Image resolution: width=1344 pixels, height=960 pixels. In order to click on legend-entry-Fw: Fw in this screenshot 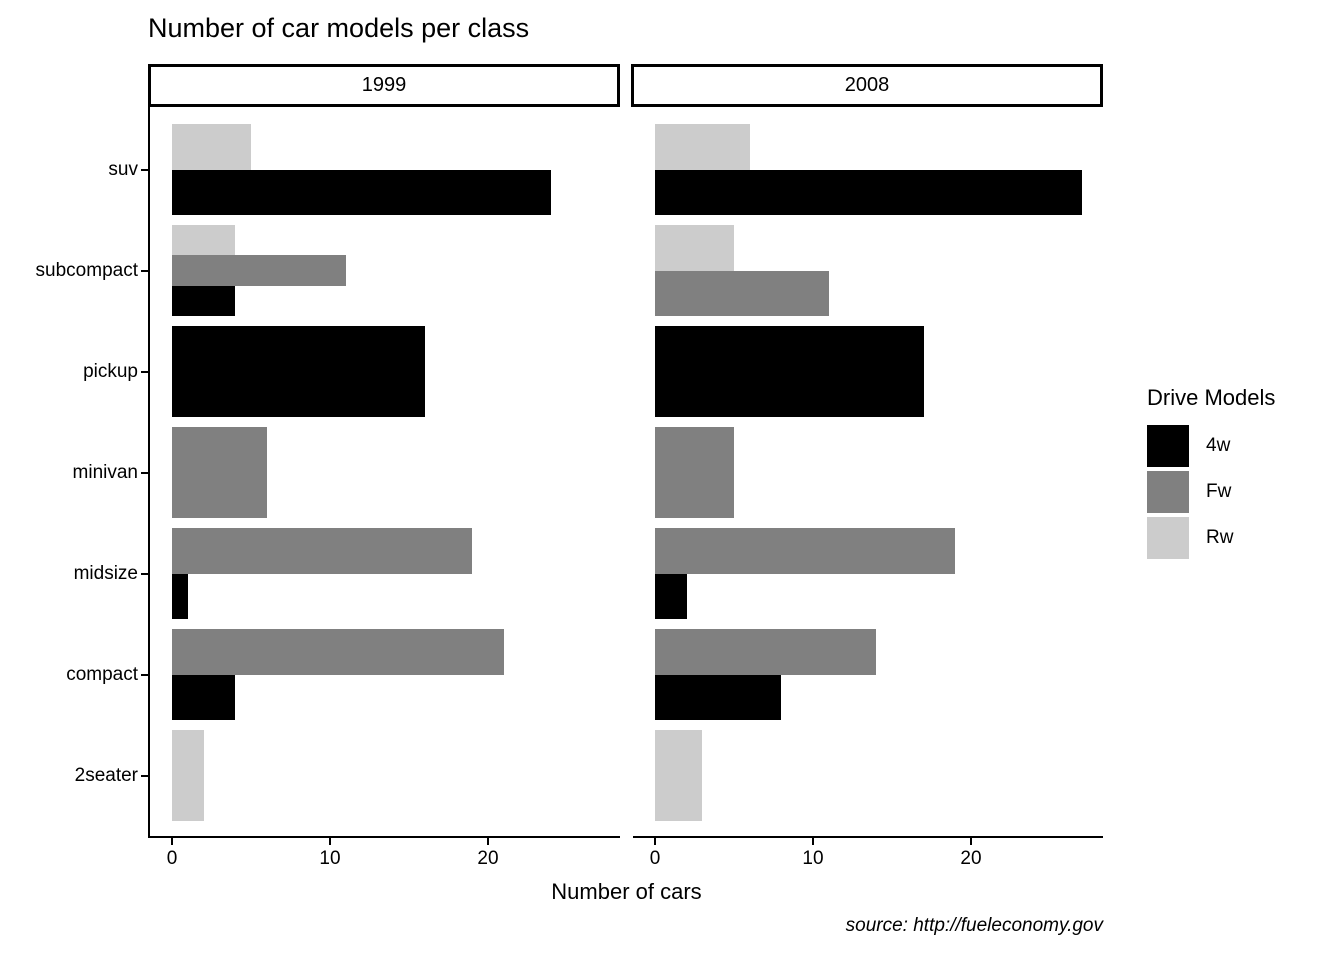, I will do `click(1242, 492)`.